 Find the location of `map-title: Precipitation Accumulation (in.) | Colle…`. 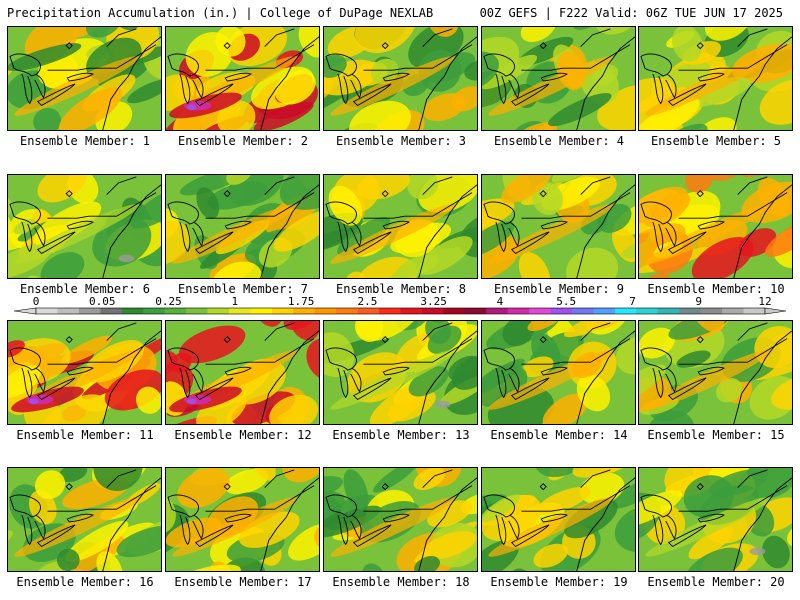

map-title: Precipitation Accumulation (in.) | Colle… is located at coordinates (220, 13).